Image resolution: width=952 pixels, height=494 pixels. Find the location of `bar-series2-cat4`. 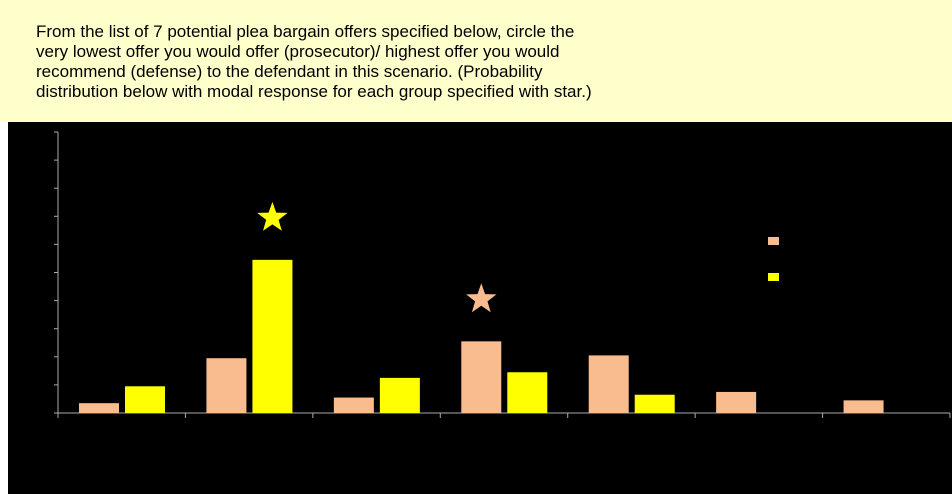

bar-series2-cat4 is located at coordinates (527, 392).